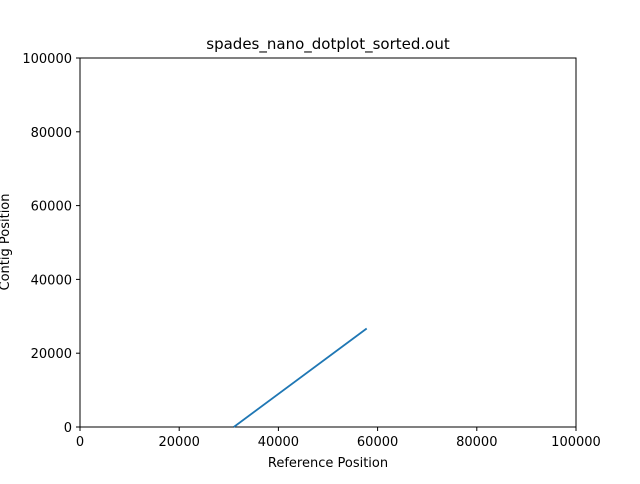 This screenshot has width=640, height=484. Describe the element at coordinates (51, 133) in the screenshot. I see `y-tick-label: 80000` at that location.